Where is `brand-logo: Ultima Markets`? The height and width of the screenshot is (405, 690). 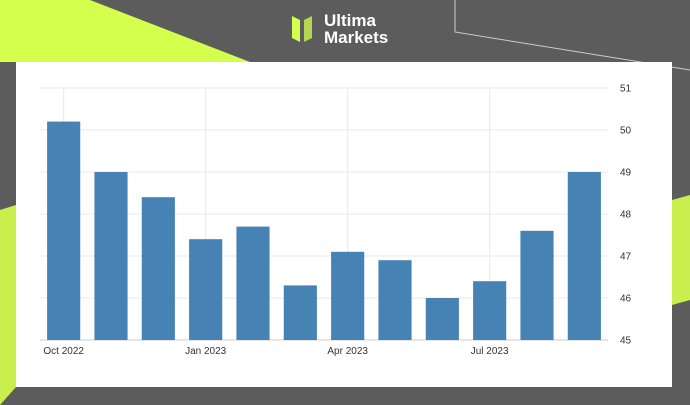
brand-logo: Ultima Markets is located at coordinates (339, 29).